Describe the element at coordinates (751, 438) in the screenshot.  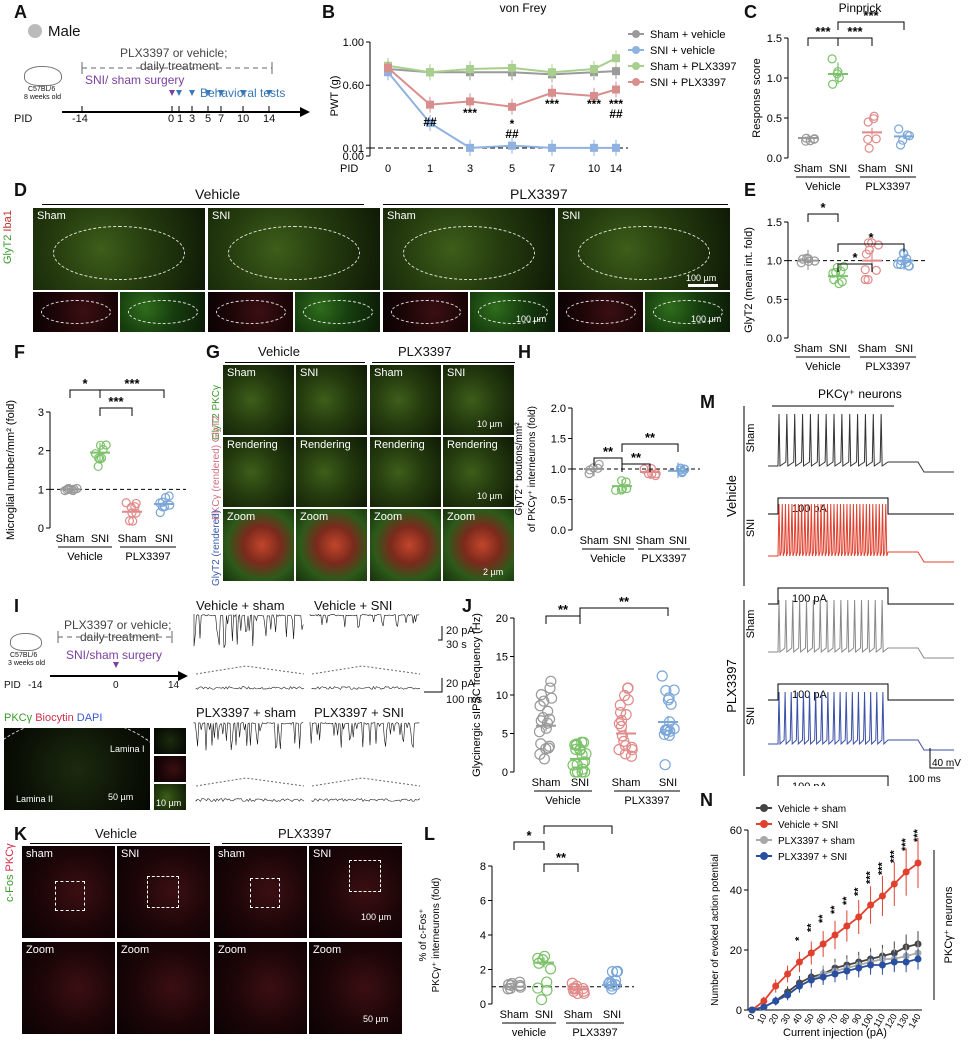
I see `trace-group-label: Sham` at that location.